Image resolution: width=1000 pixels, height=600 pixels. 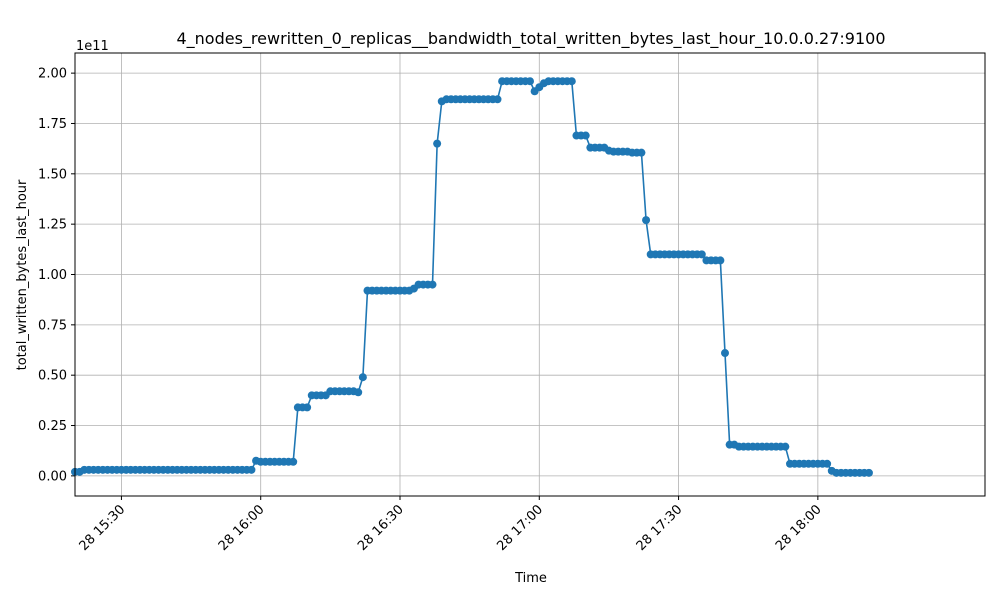 I want to click on x-tick-label: 28 18:00, so click(x=799, y=528).